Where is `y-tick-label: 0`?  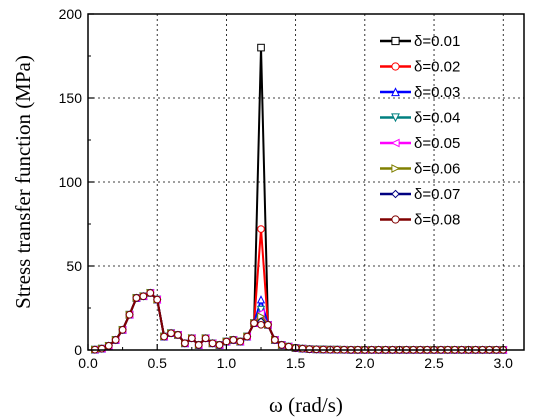
y-tick-label: 0 is located at coordinates (78, 350).